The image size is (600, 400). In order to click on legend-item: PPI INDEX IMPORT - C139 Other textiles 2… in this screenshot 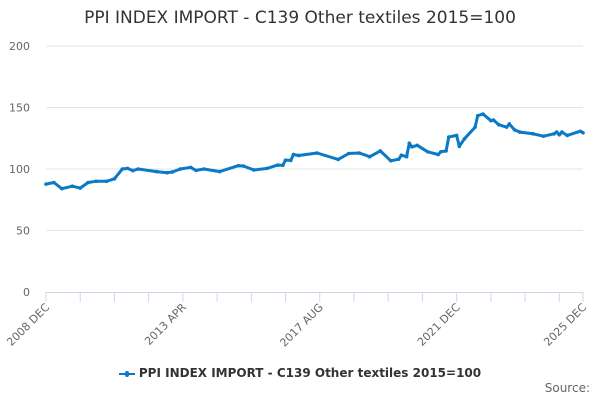, I will do `click(300, 373)`.